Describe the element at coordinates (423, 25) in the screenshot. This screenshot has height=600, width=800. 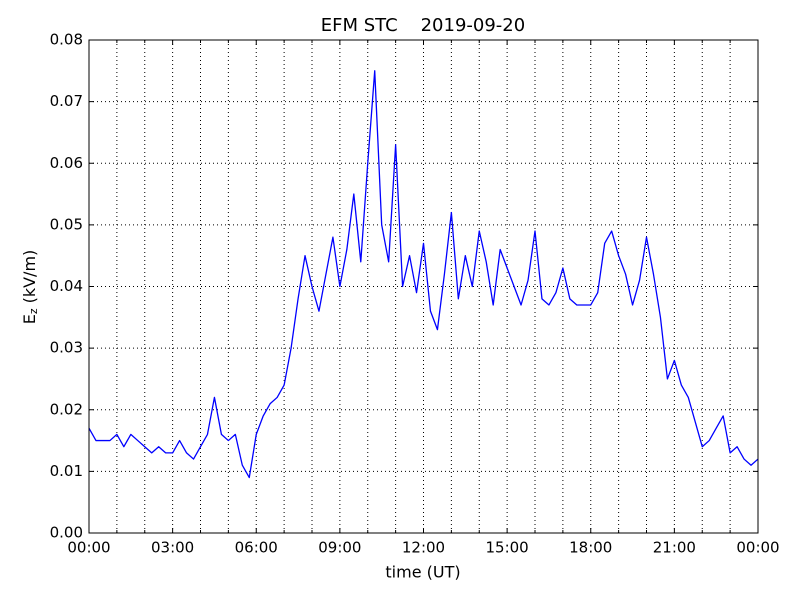
I see `chart-title: EFM STC 2019-09-20` at that location.